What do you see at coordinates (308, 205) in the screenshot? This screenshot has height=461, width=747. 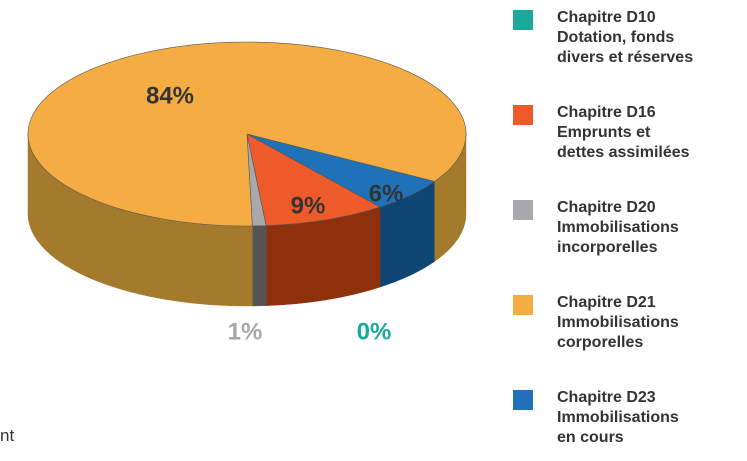 I see `value-label: 9%` at bounding box center [308, 205].